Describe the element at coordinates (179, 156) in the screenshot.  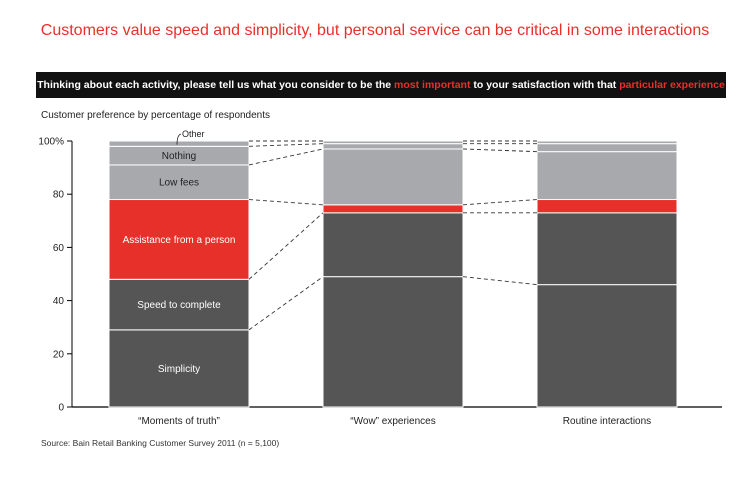
I see `segment-label-nothing: Nothing` at that location.